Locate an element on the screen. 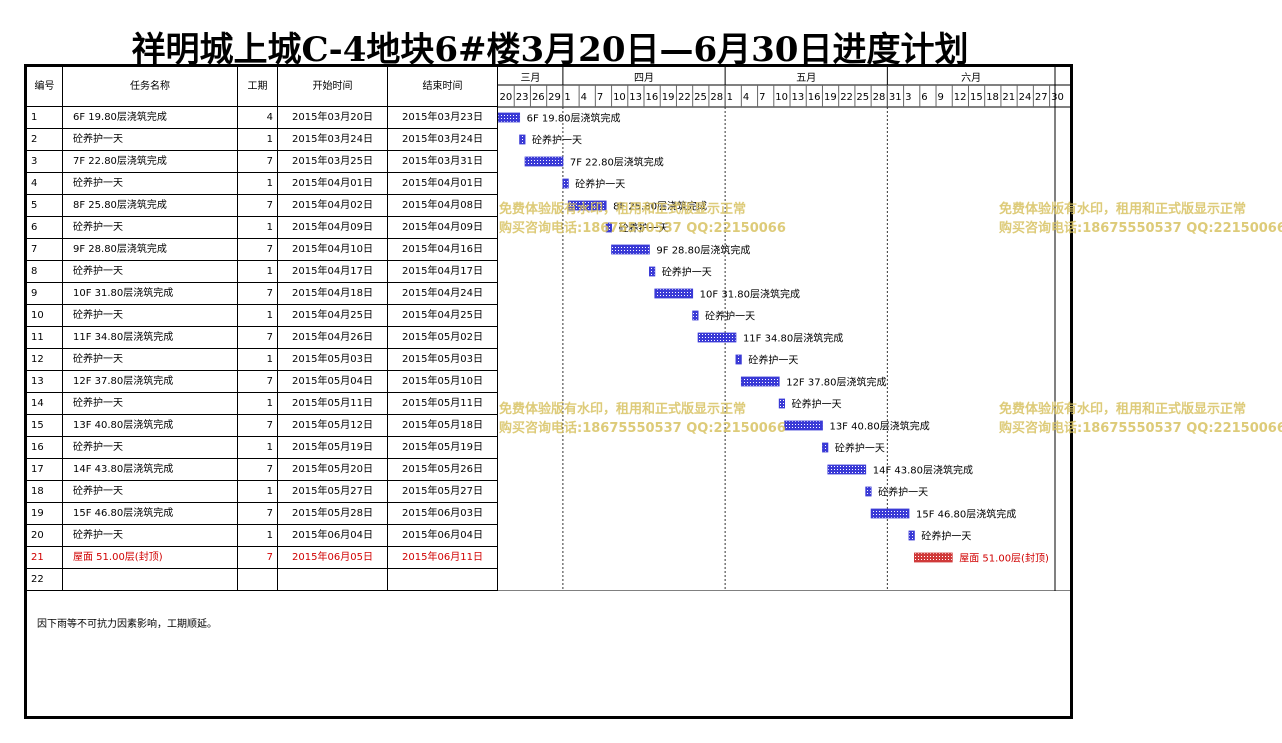  cell-end: 2015年04月25日 is located at coordinates (443, 316).